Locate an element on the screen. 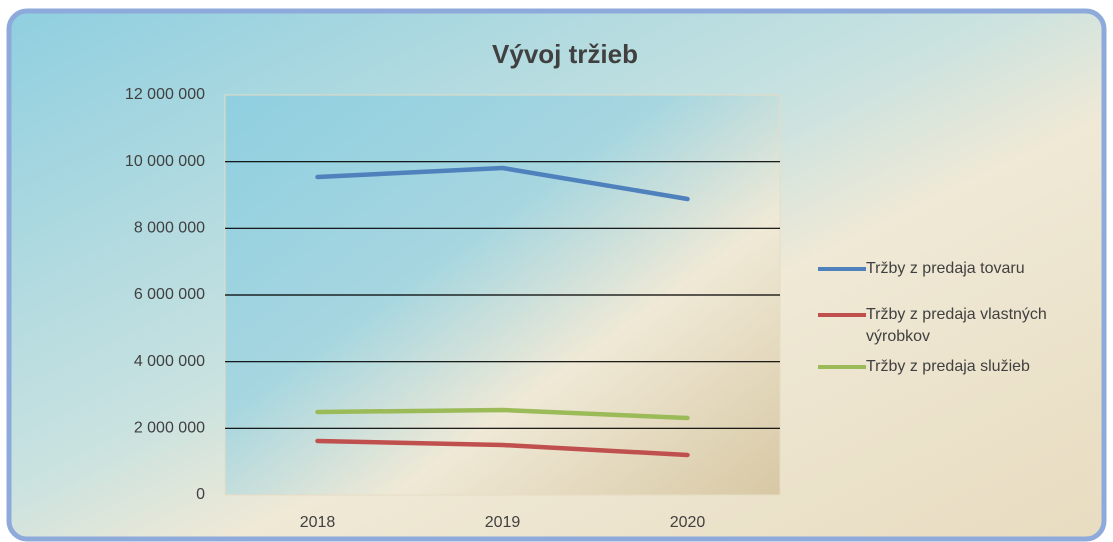 The image size is (1113, 542). x-tick-label: 2020 is located at coordinates (688, 522).